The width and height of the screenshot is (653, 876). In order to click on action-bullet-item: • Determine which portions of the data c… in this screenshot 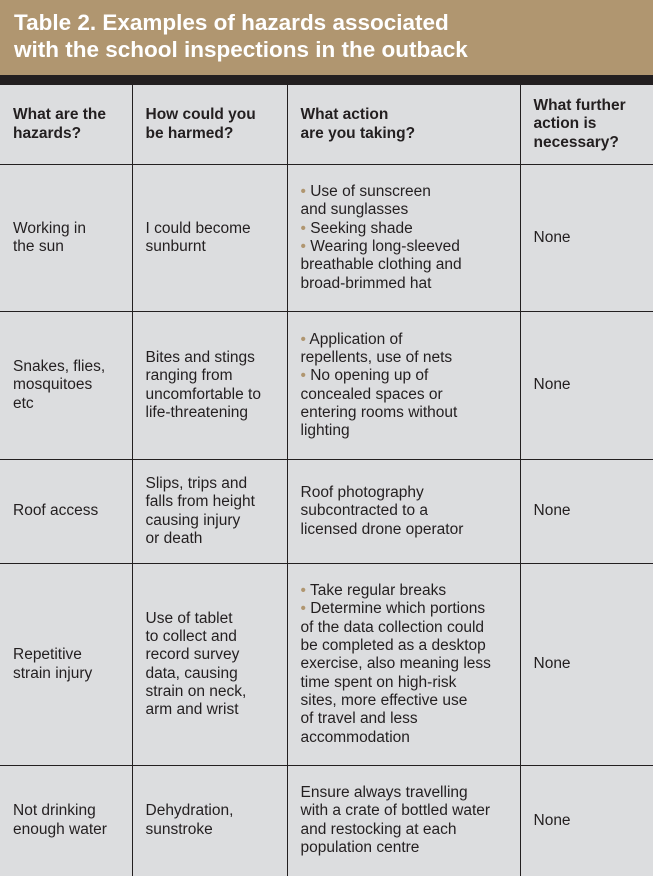, I will do `click(405, 673)`.